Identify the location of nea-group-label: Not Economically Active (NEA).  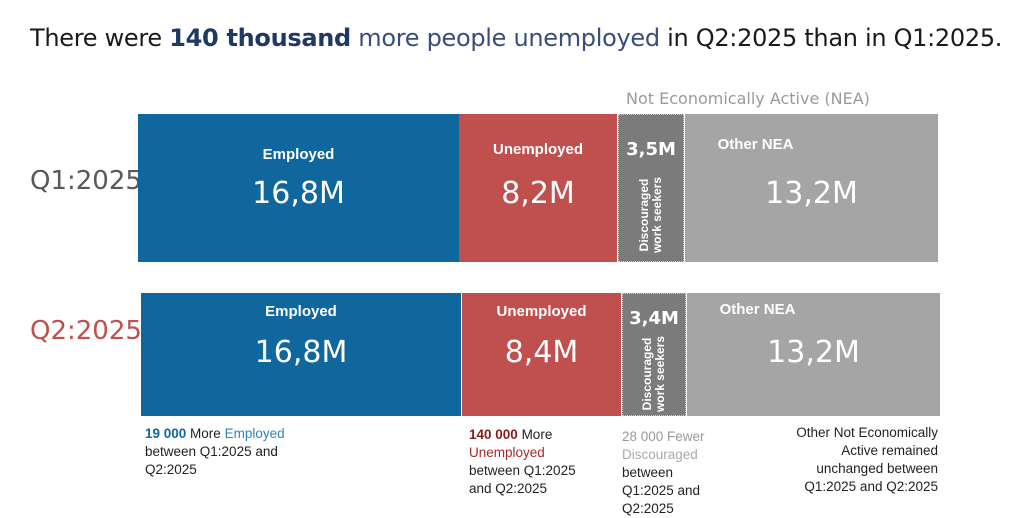
(748, 98).